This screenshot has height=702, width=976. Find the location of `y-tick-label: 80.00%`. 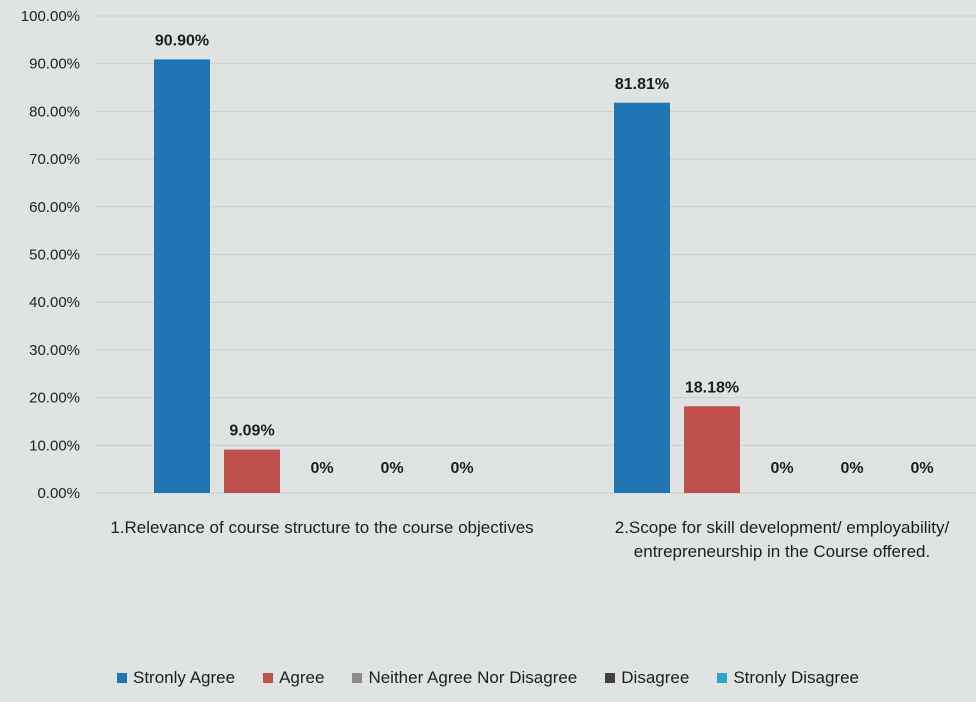

y-tick-label: 80.00% is located at coordinates (54, 111).